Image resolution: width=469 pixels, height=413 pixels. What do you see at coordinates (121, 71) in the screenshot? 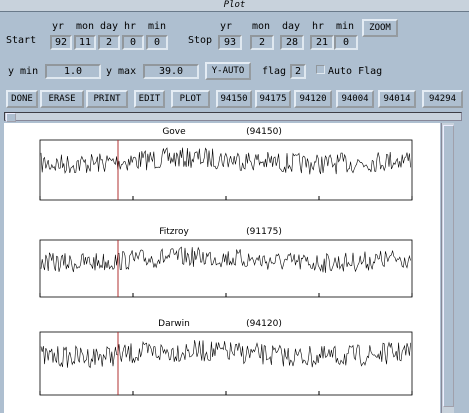
I see `ymax-label: y max` at bounding box center [121, 71].